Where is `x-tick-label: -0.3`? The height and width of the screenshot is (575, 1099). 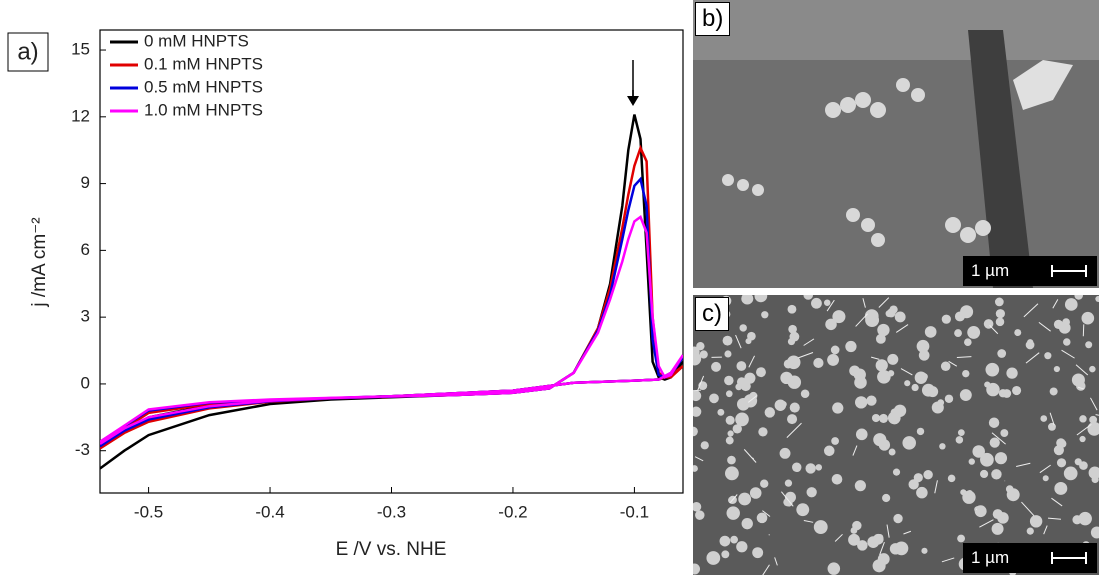
x-tick-label: -0.3 is located at coordinates (391, 511).